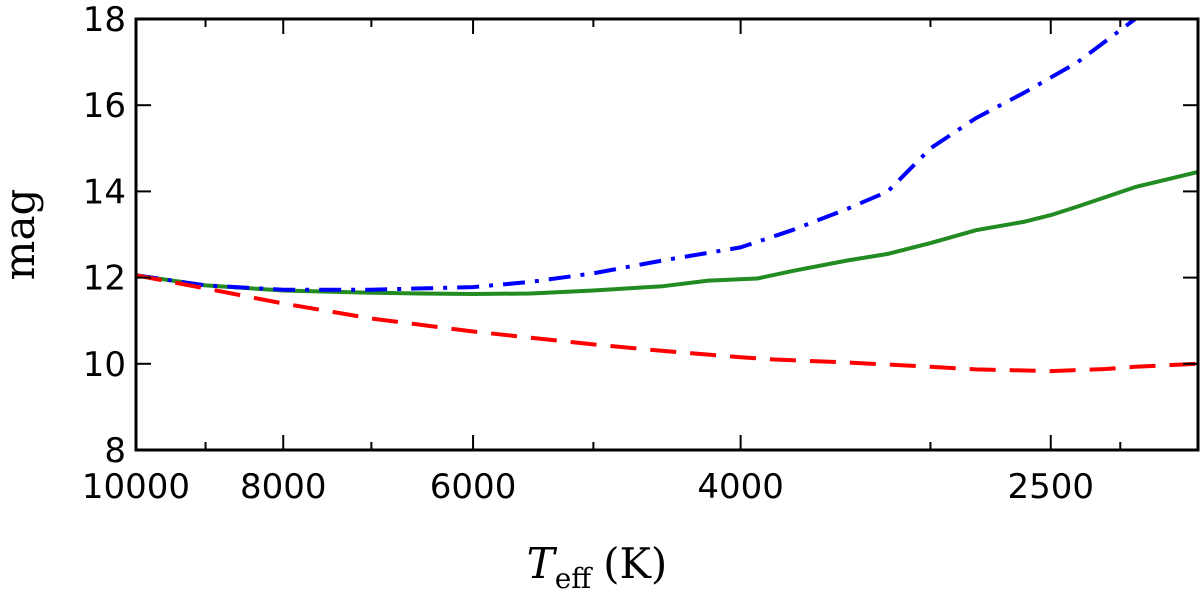  Describe the element at coordinates (22, 235) in the screenshot. I see `y-axis-label: mag` at that location.